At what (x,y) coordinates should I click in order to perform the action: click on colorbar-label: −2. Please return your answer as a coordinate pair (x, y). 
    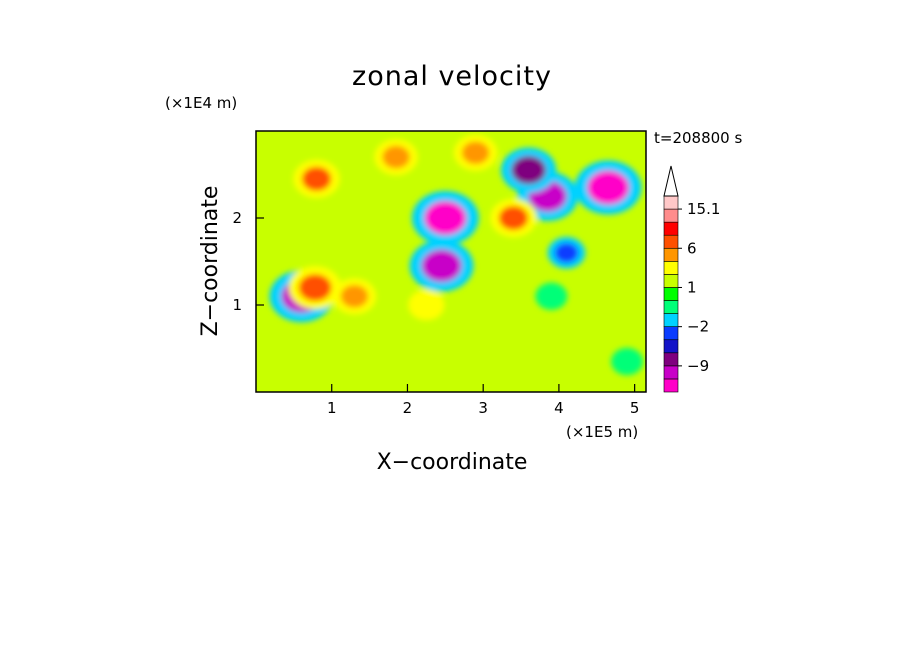
    Looking at the image, I should click on (698, 327).